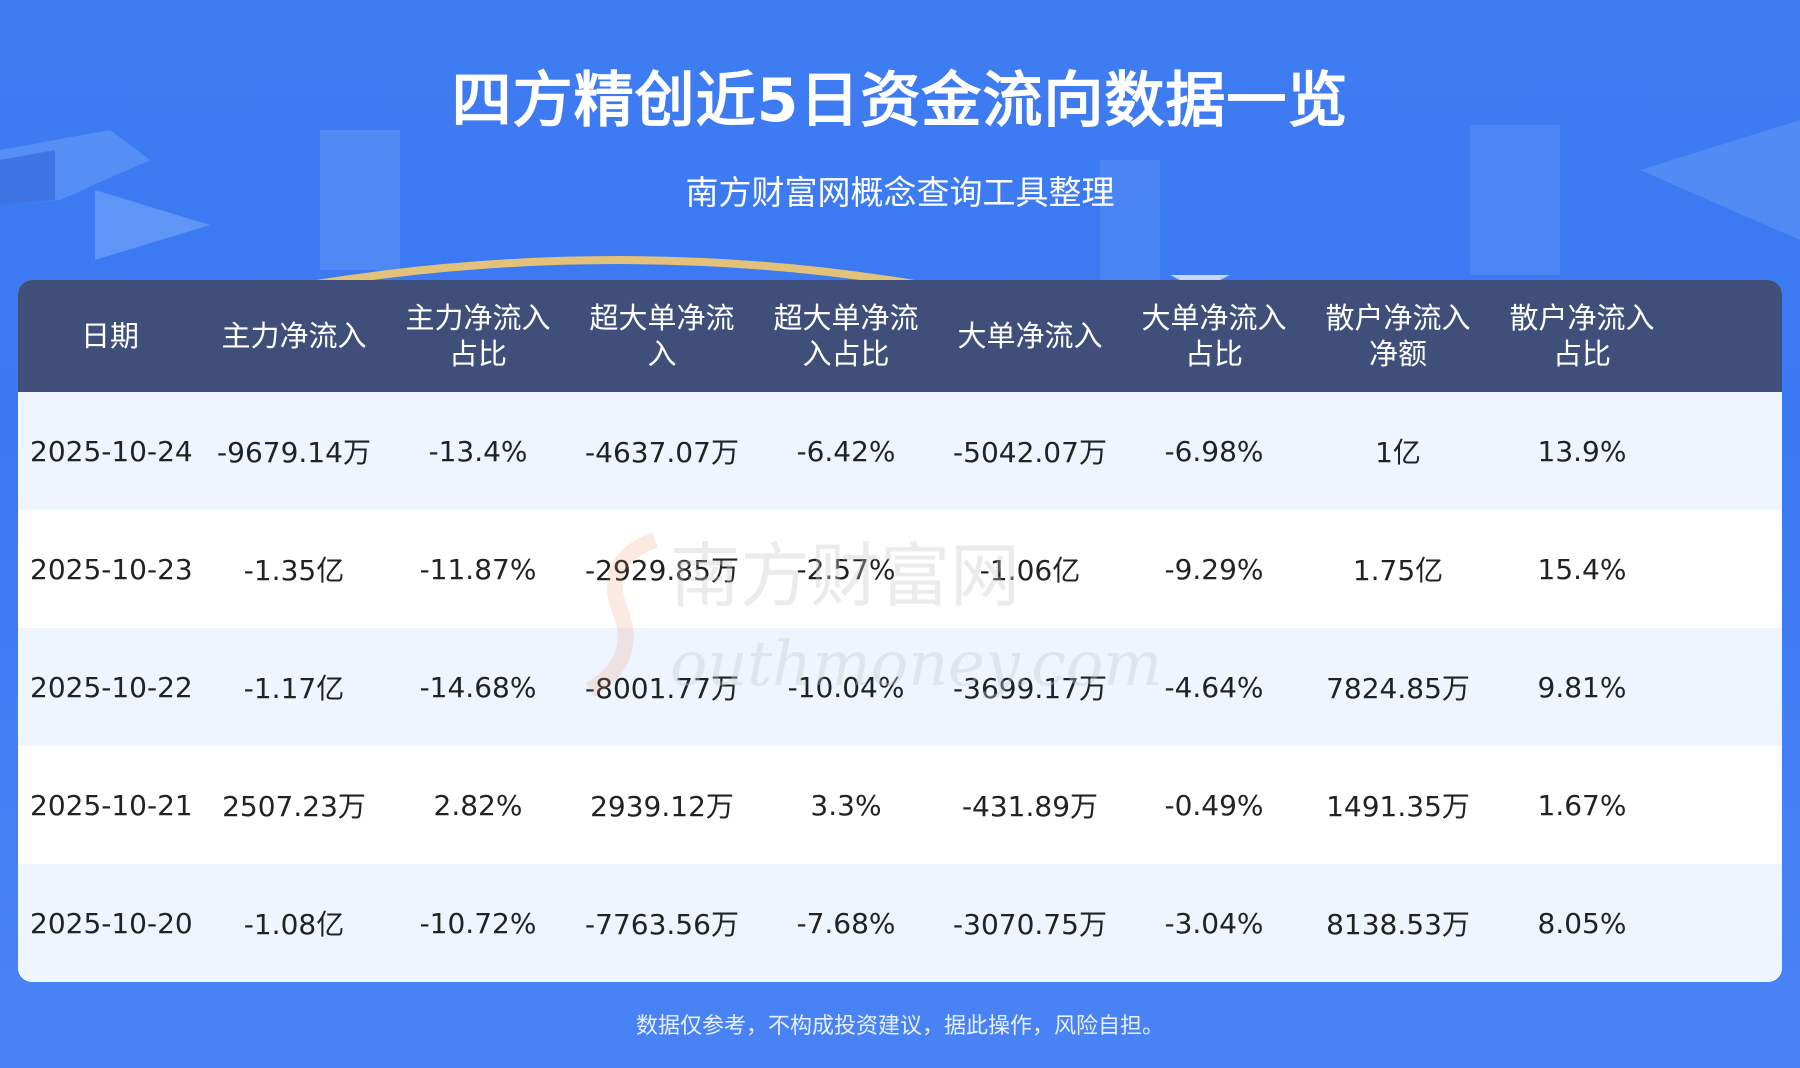 This screenshot has height=1068, width=1800. What do you see at coordinates (1398, 806) in the screenshot?
I see `table-cell: 1491.35万` at bounding box center [1398, 806].